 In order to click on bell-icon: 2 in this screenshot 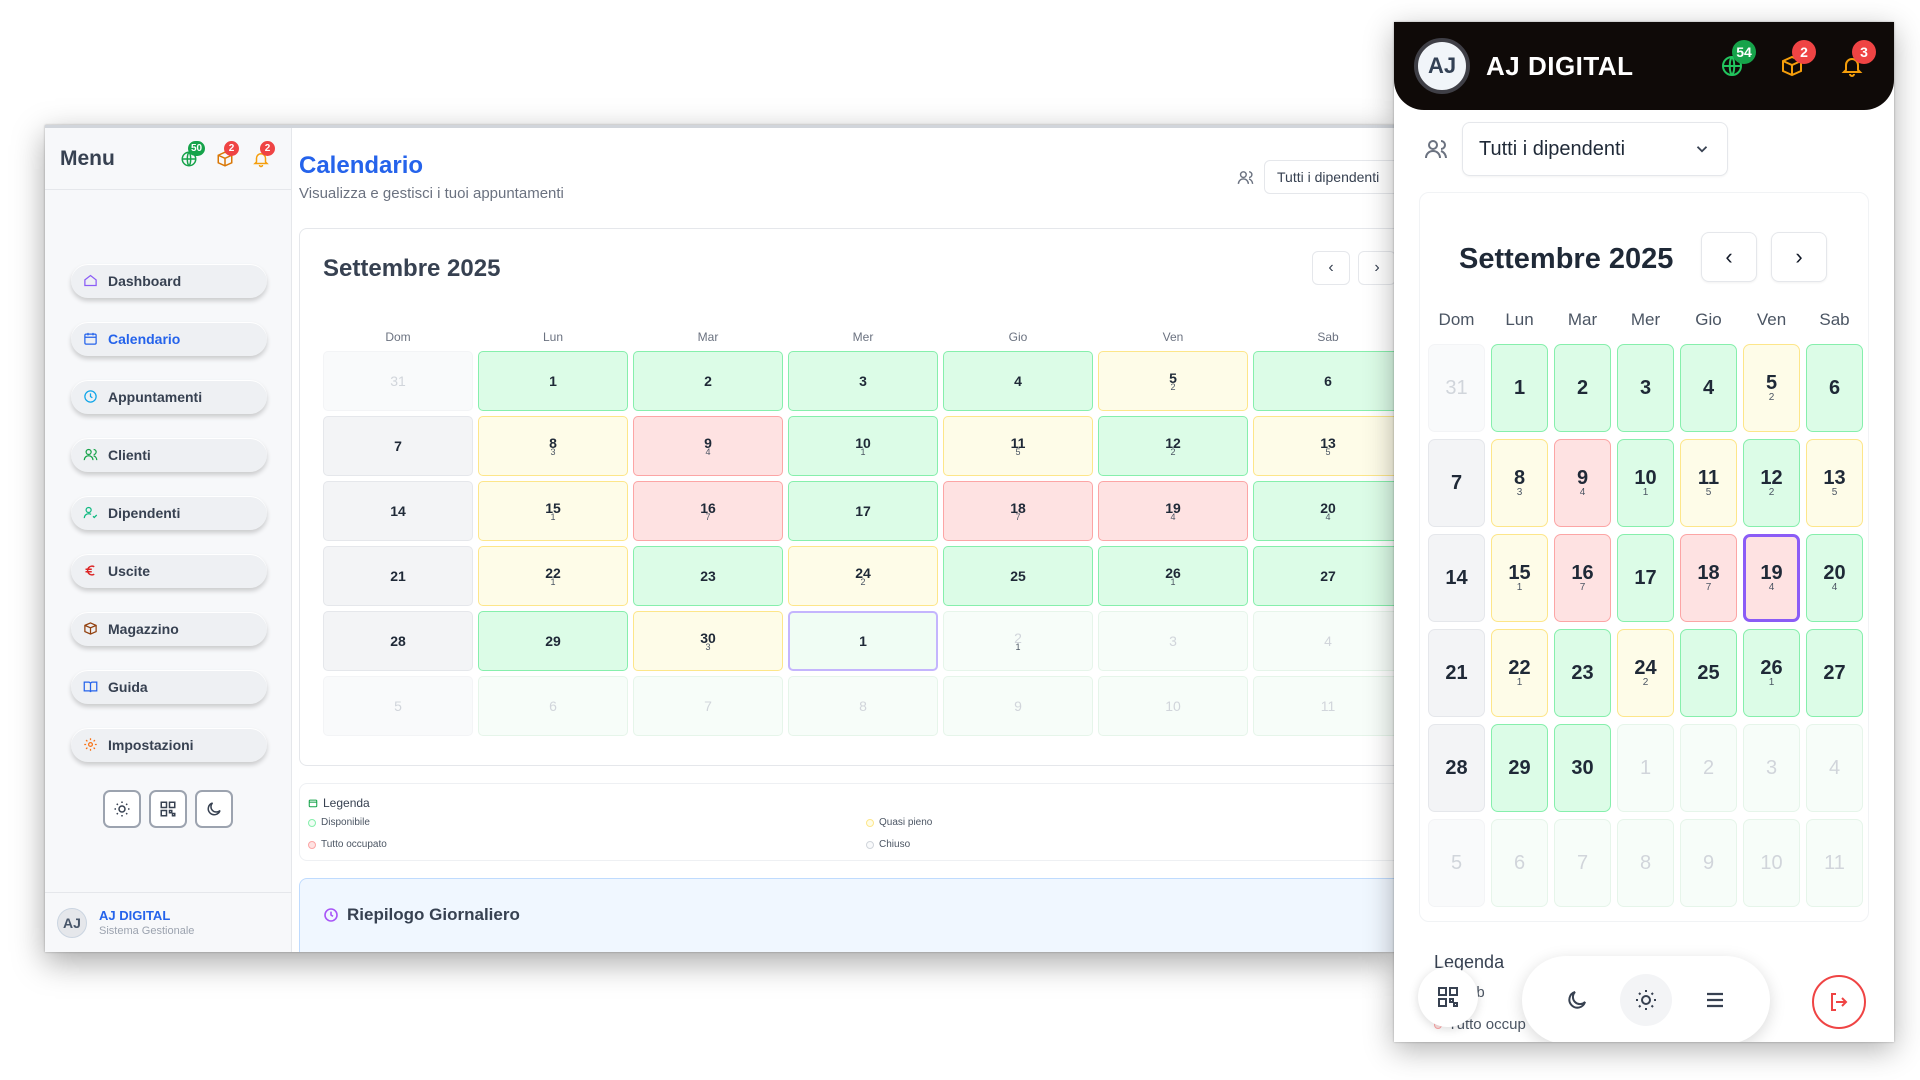, I will do `click(263, 154)`.